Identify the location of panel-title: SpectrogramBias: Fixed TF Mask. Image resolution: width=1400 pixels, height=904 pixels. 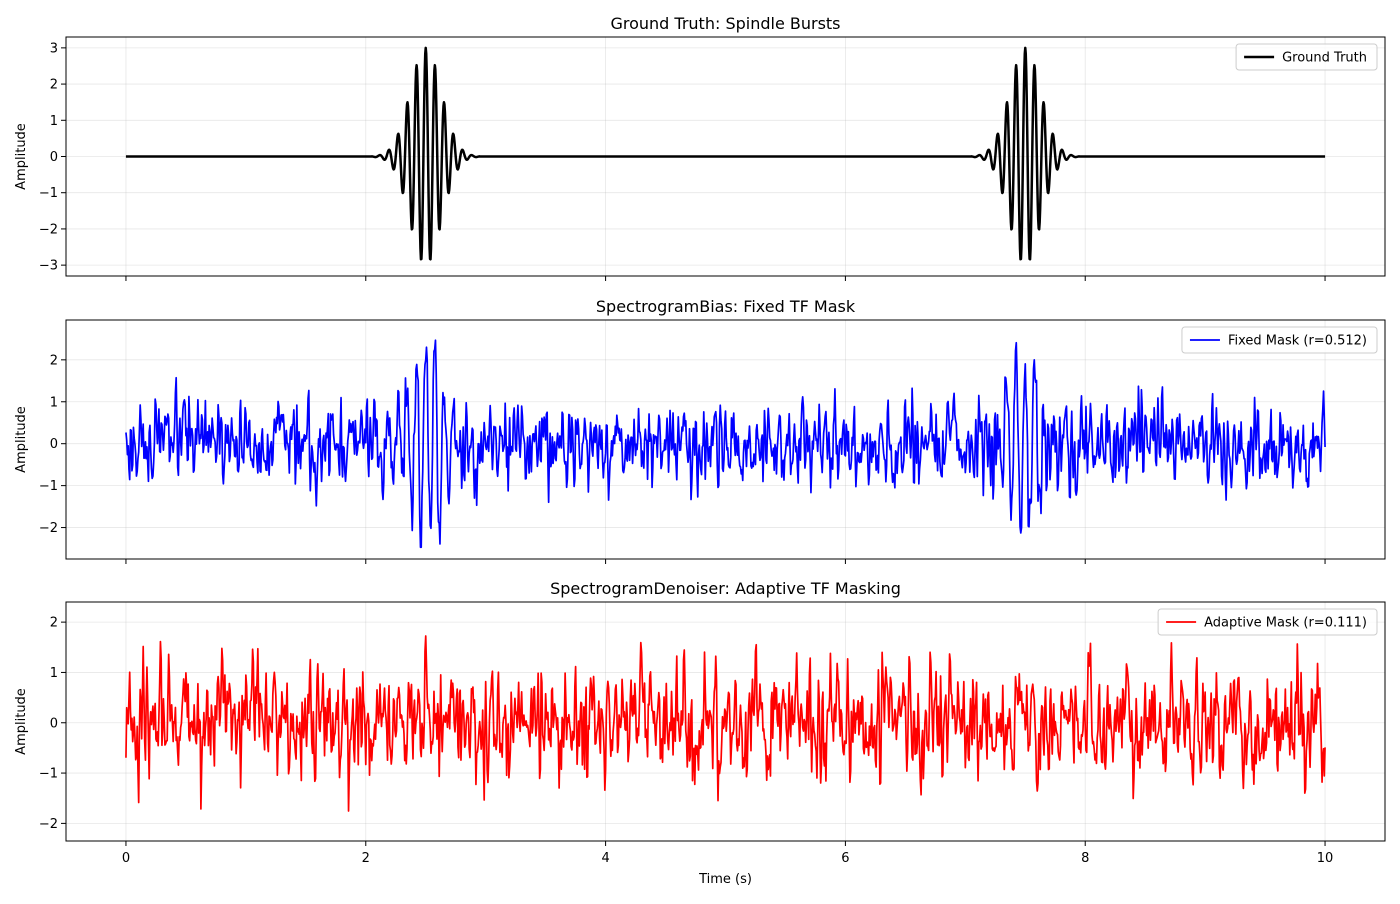
(726, 306).